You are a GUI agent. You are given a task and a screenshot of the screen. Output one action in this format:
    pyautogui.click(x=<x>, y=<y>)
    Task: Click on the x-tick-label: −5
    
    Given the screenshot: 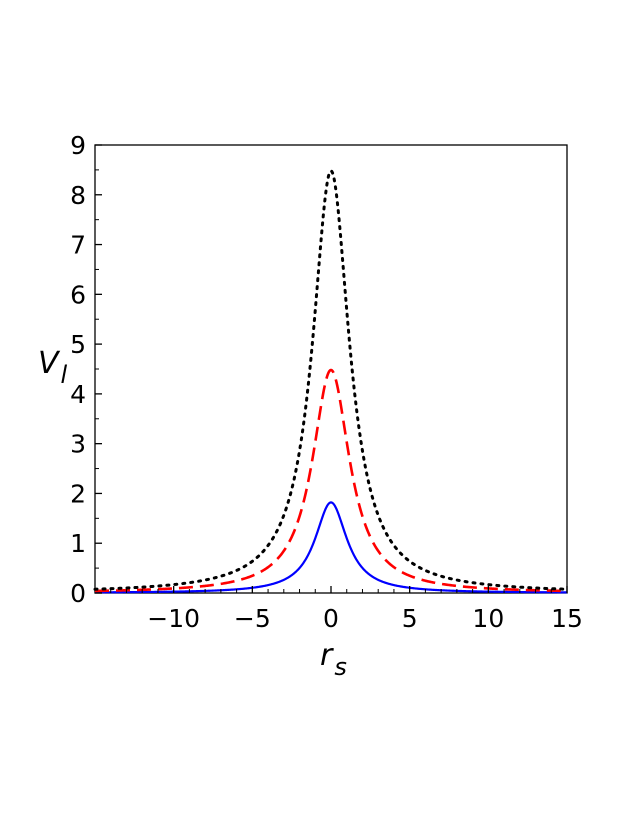 What is the action you would take?
    pyautogui.click(x=252, y=618)
    